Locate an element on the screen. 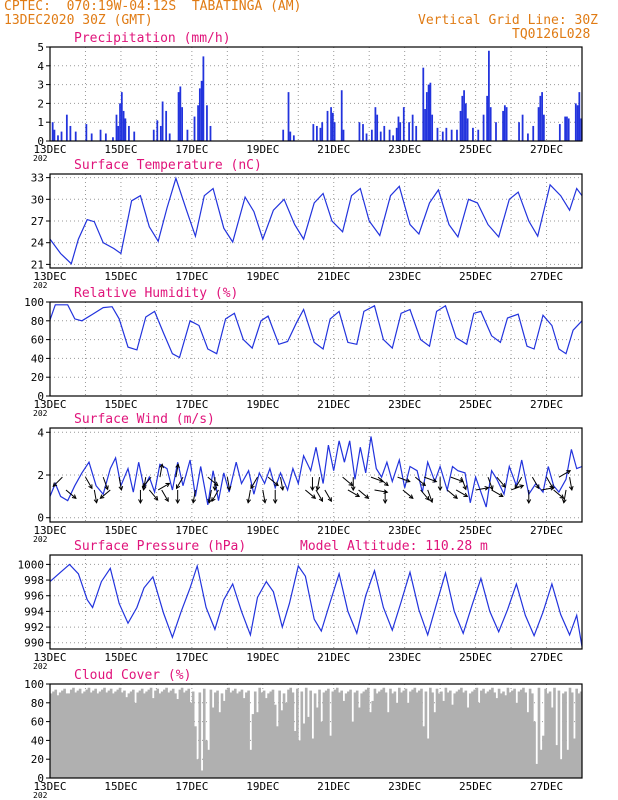 The image size is (618, 800). rh-date-label: 19DEC is located at coordinates (262, 404).